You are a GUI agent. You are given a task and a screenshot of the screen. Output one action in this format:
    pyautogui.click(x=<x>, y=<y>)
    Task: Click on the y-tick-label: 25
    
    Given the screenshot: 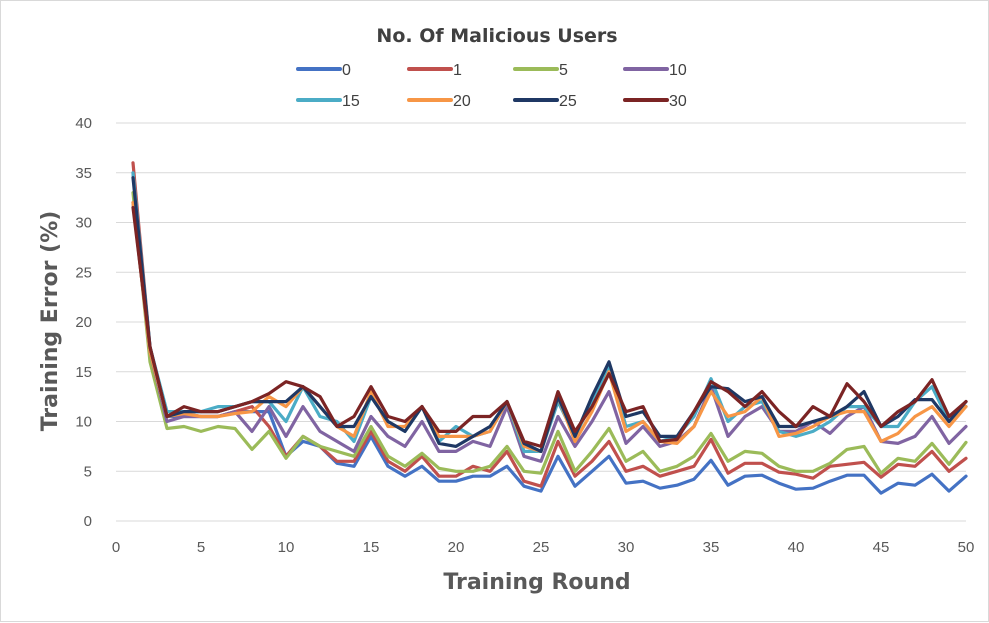 What is the action you would take?
    pyautogui.click(x=83, y=272)
    